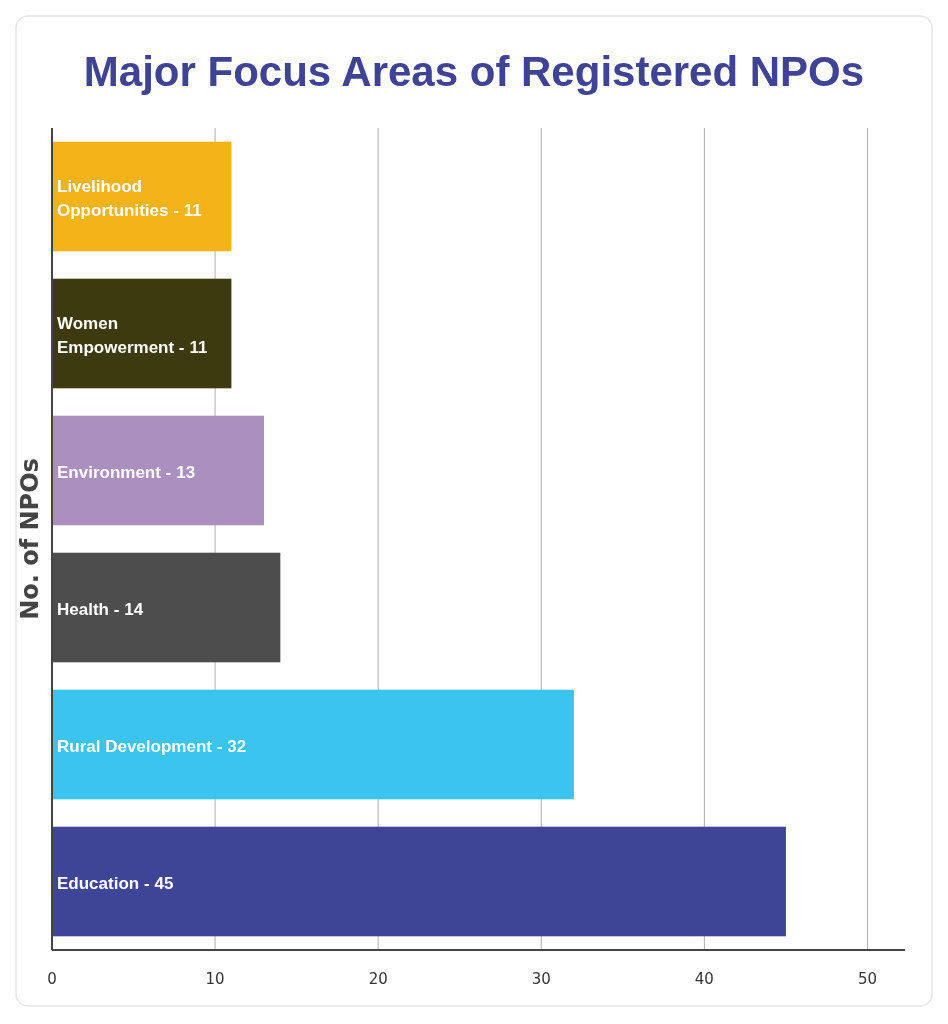 The width and height of the screenshot is (948, 1024). What do you see at coordinates (114, 472) in the screenshot?
I see `y-tick-label: Environment -` at bounding box center [114, 472].